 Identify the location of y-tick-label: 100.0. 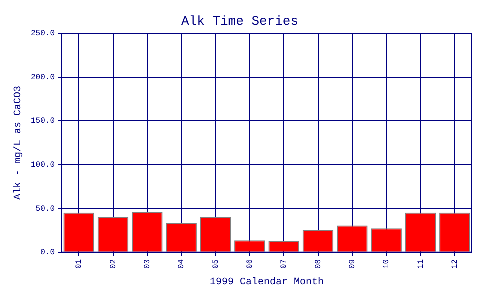
(43, 165).